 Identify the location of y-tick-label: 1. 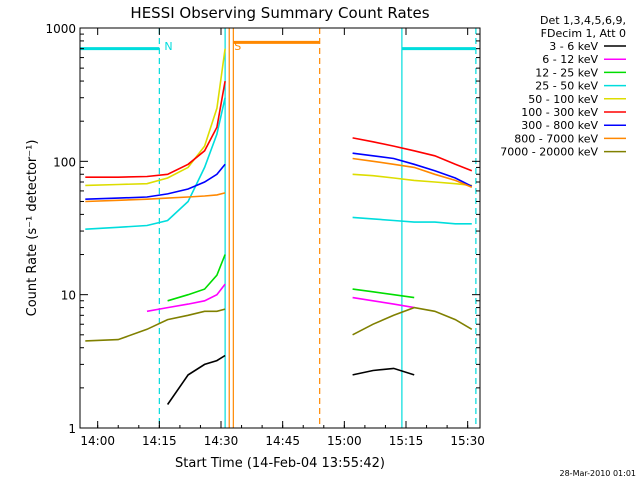
(72, 429).